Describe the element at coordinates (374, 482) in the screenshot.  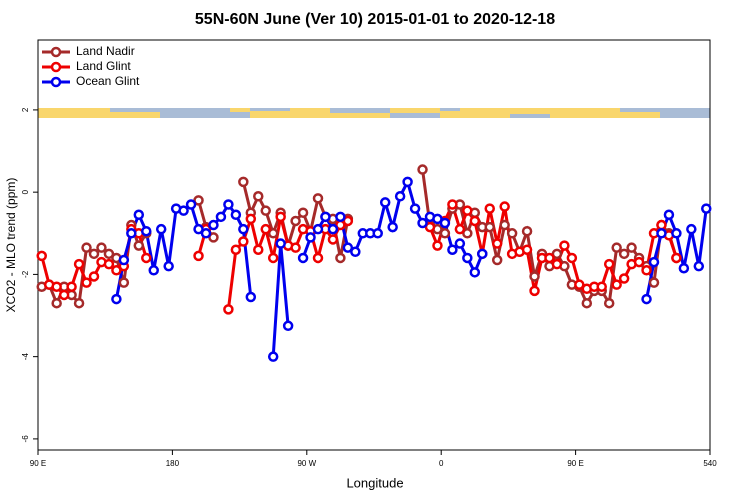
I see `x-axis-label: Longitude` at that location.